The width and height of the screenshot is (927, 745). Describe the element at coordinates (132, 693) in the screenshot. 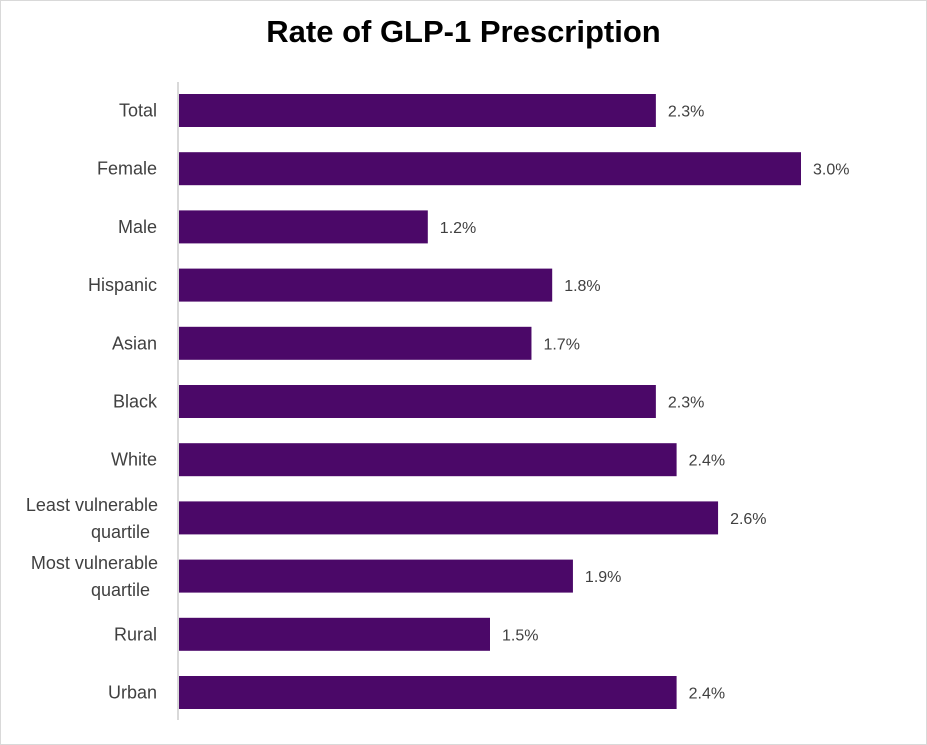

I see `category-label-10: Urban` at that location.